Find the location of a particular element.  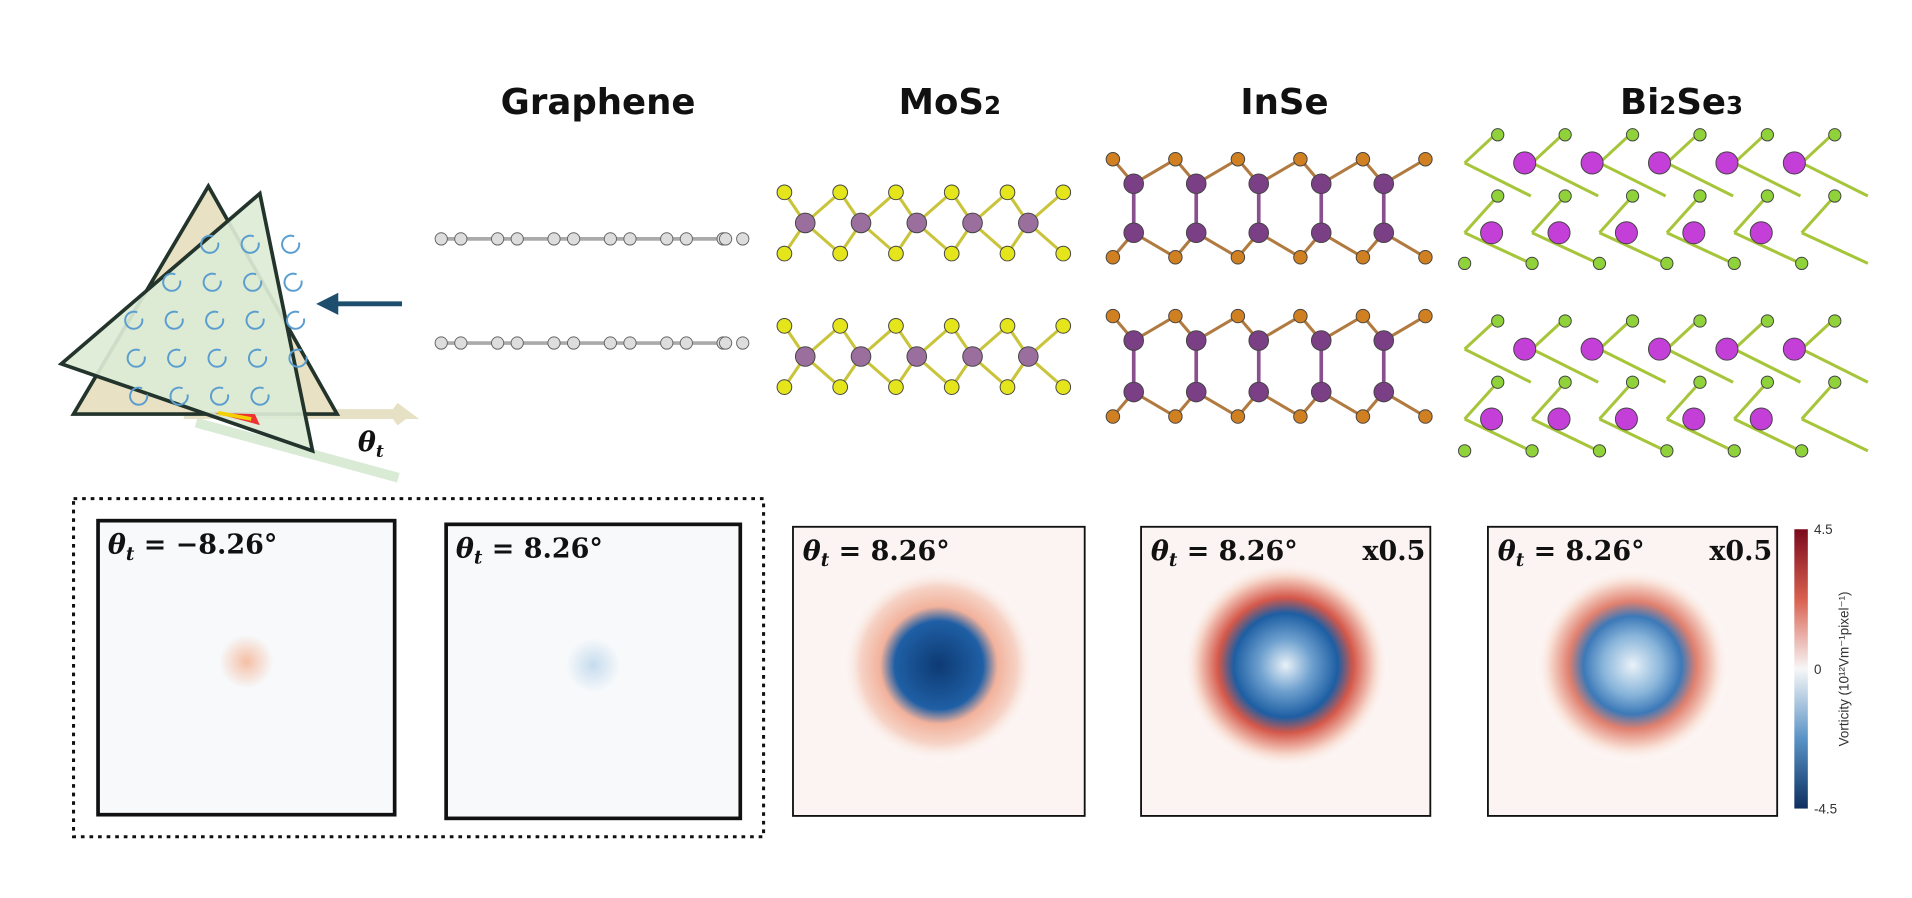

colorbar-tick: 4.5 is located at coordinates (1823, 529).